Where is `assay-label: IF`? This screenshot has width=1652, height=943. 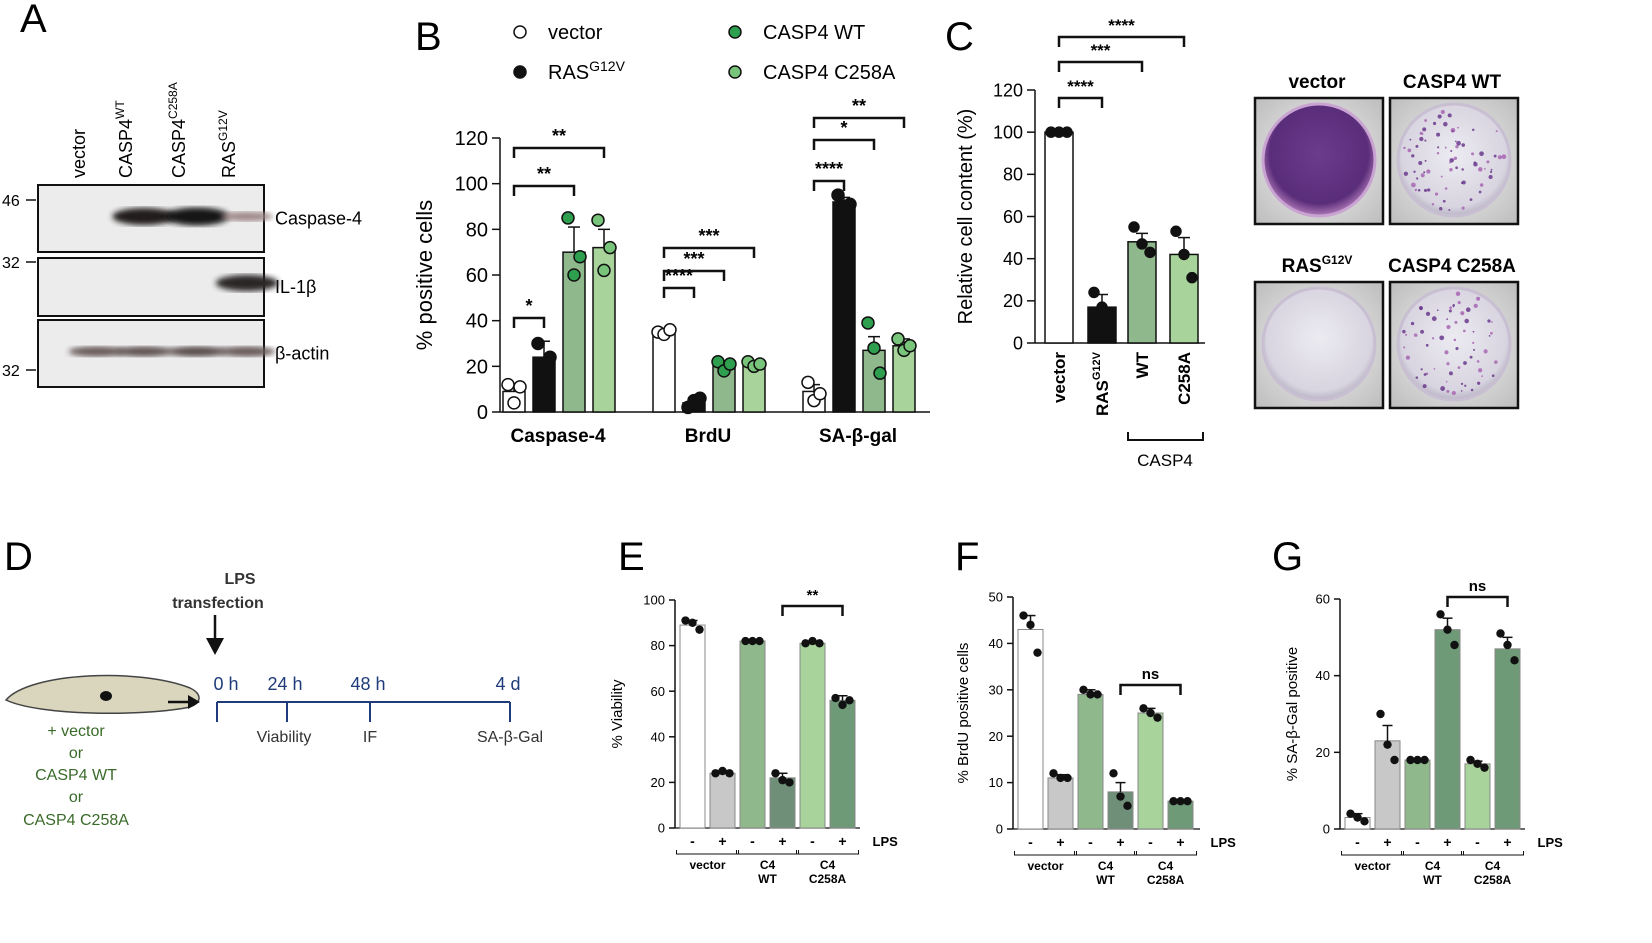
assay-label: IF is located at coordinates (370, 737).